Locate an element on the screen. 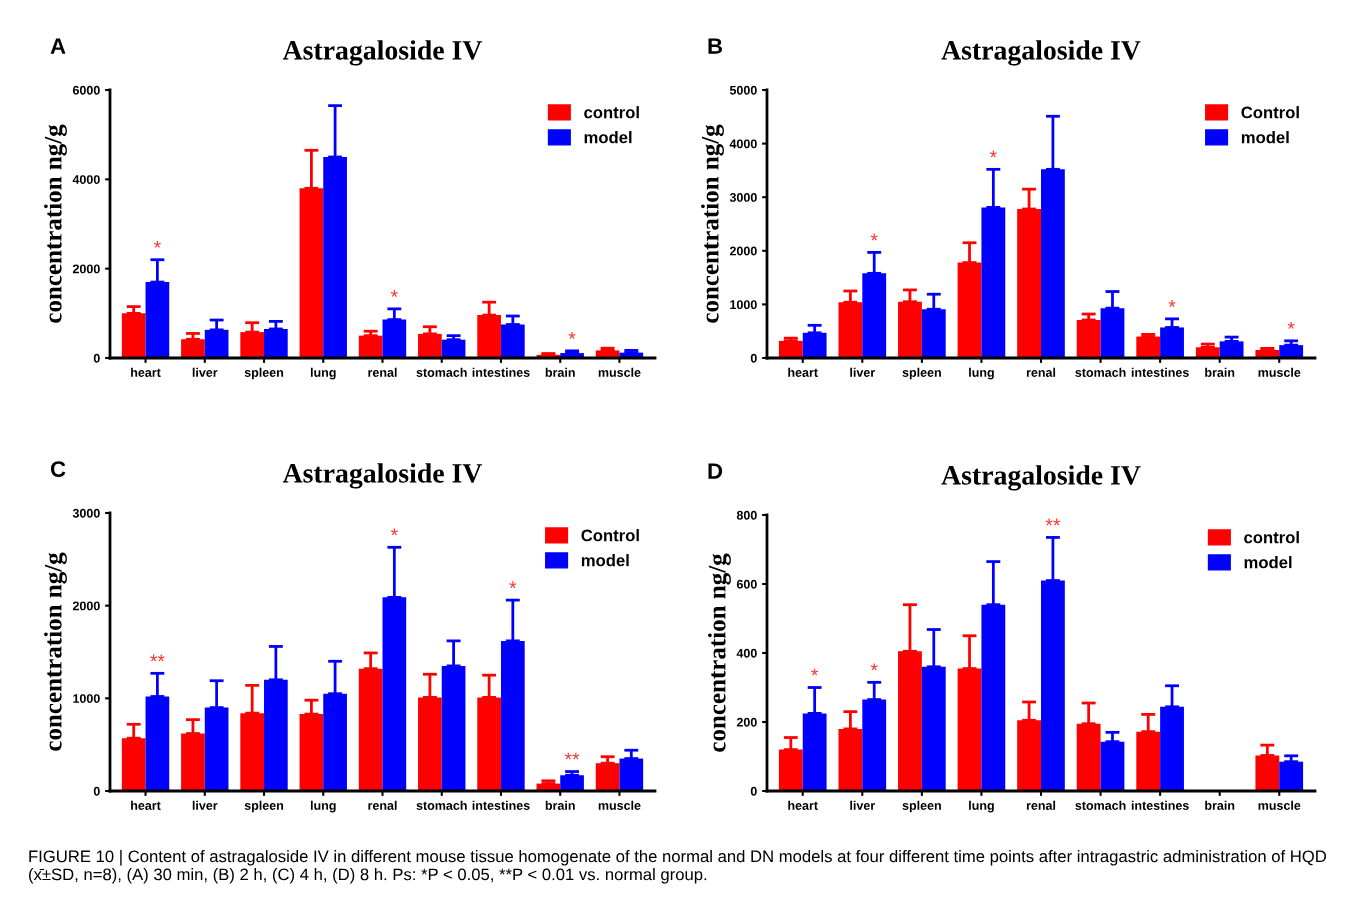  y-tick-label: 800 is located at coordinates (746, 515).